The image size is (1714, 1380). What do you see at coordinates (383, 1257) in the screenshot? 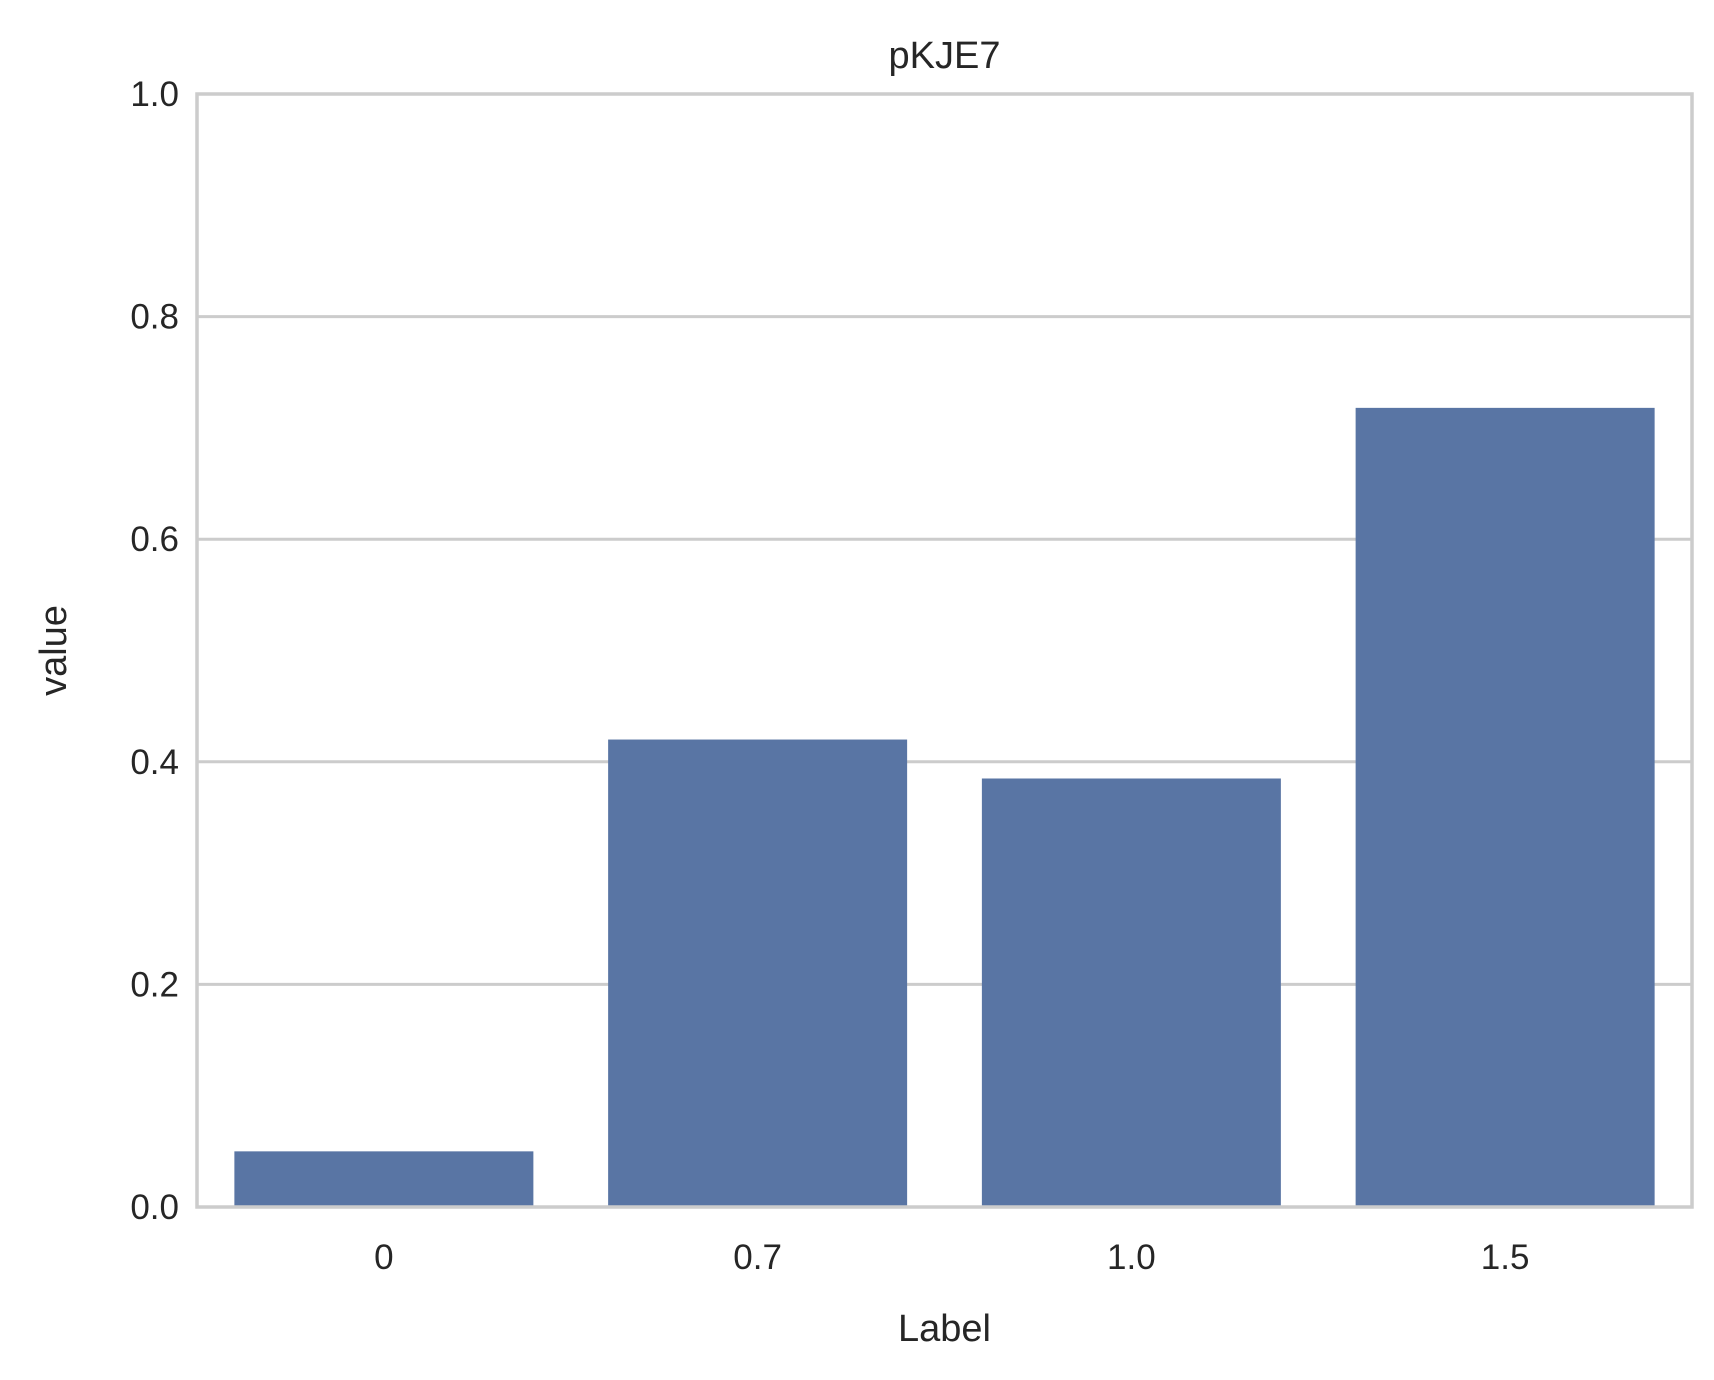
I see `x-tick-label: 0` at bounding box center [383, 1257].